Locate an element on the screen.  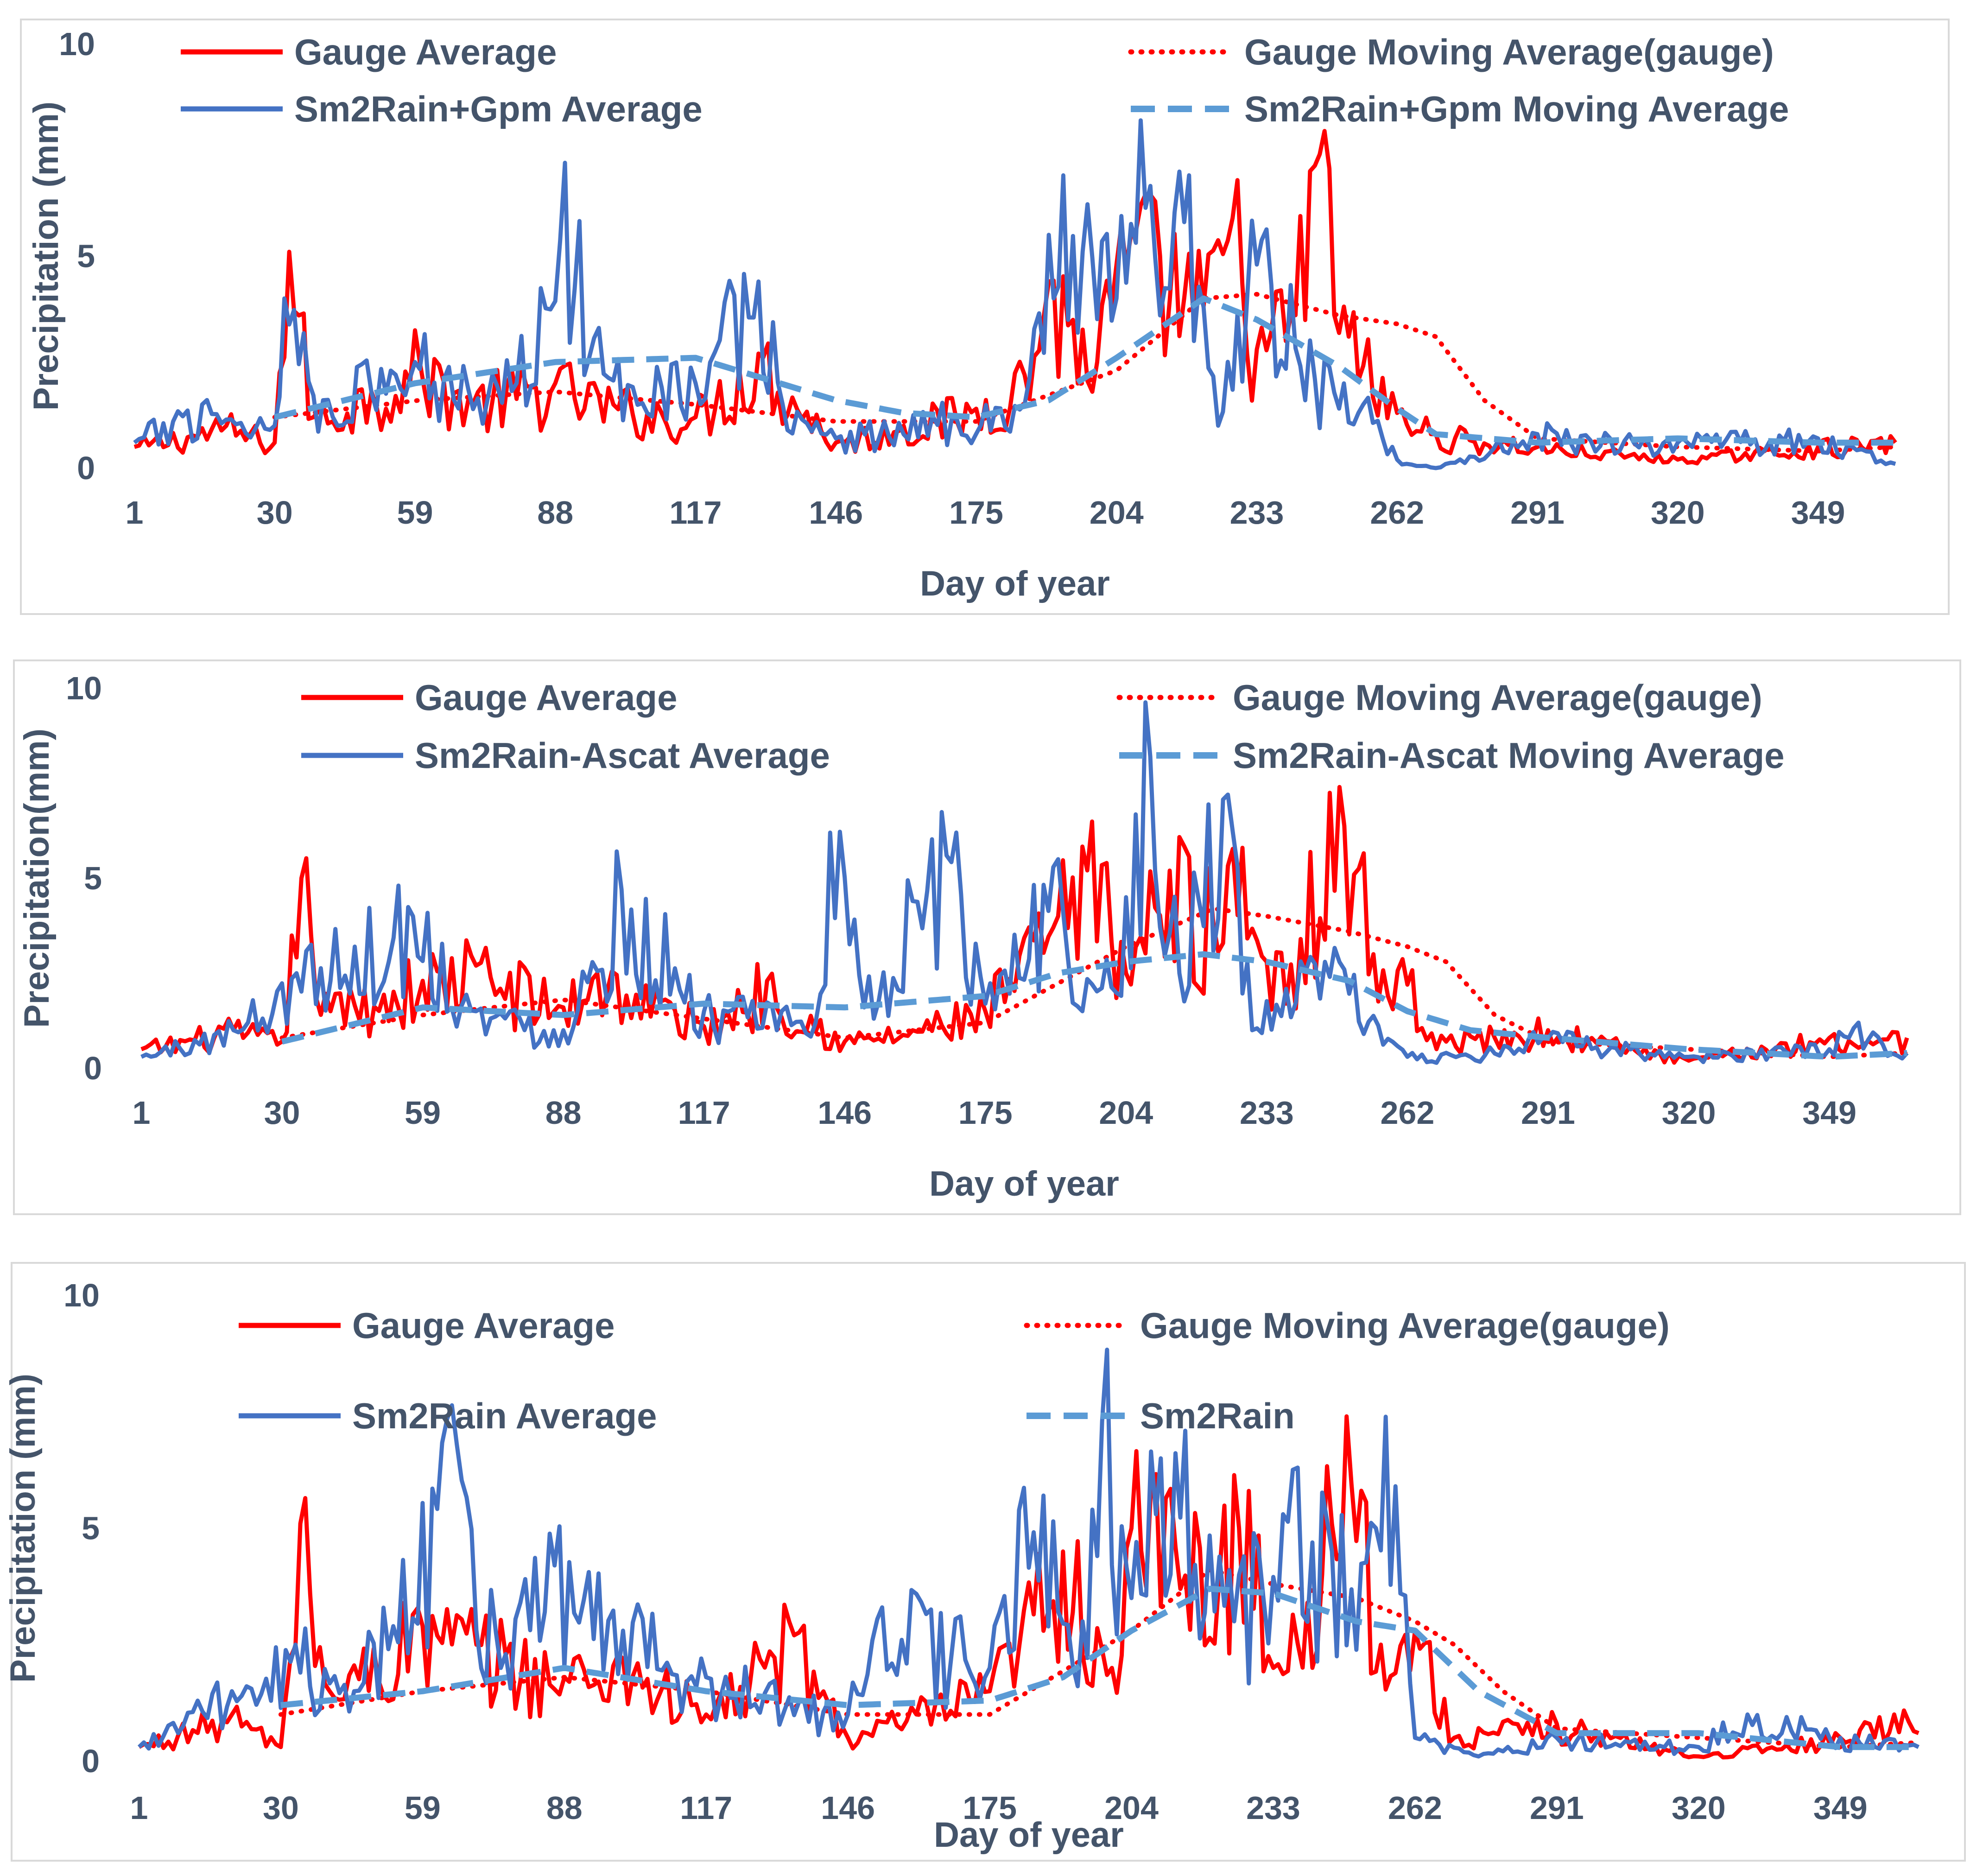
legend-entry: Sm2Rain is located at coordinates (1161, 1415).